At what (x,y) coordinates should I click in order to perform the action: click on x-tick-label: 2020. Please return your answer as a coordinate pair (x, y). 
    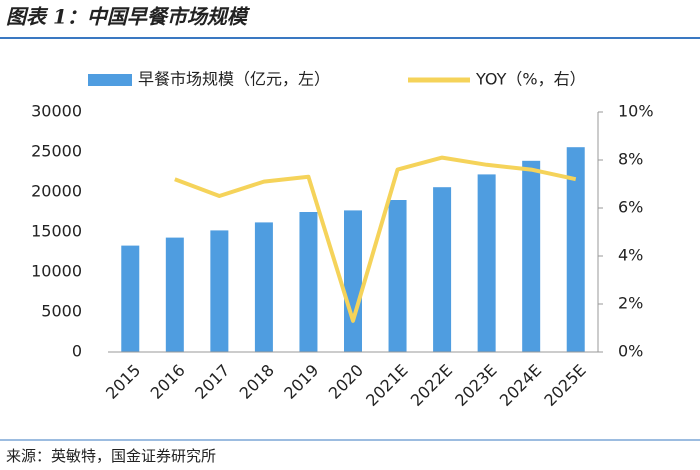
    Looking at the image, I should click on (346, 382).